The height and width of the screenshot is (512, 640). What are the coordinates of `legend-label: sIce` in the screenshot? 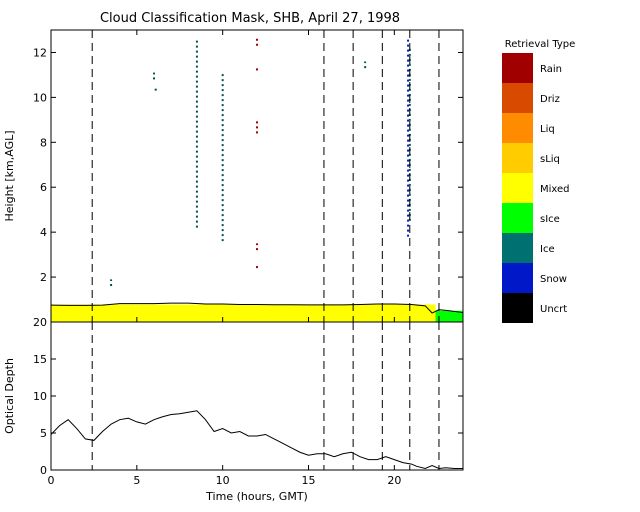 It's located at (550, 219).